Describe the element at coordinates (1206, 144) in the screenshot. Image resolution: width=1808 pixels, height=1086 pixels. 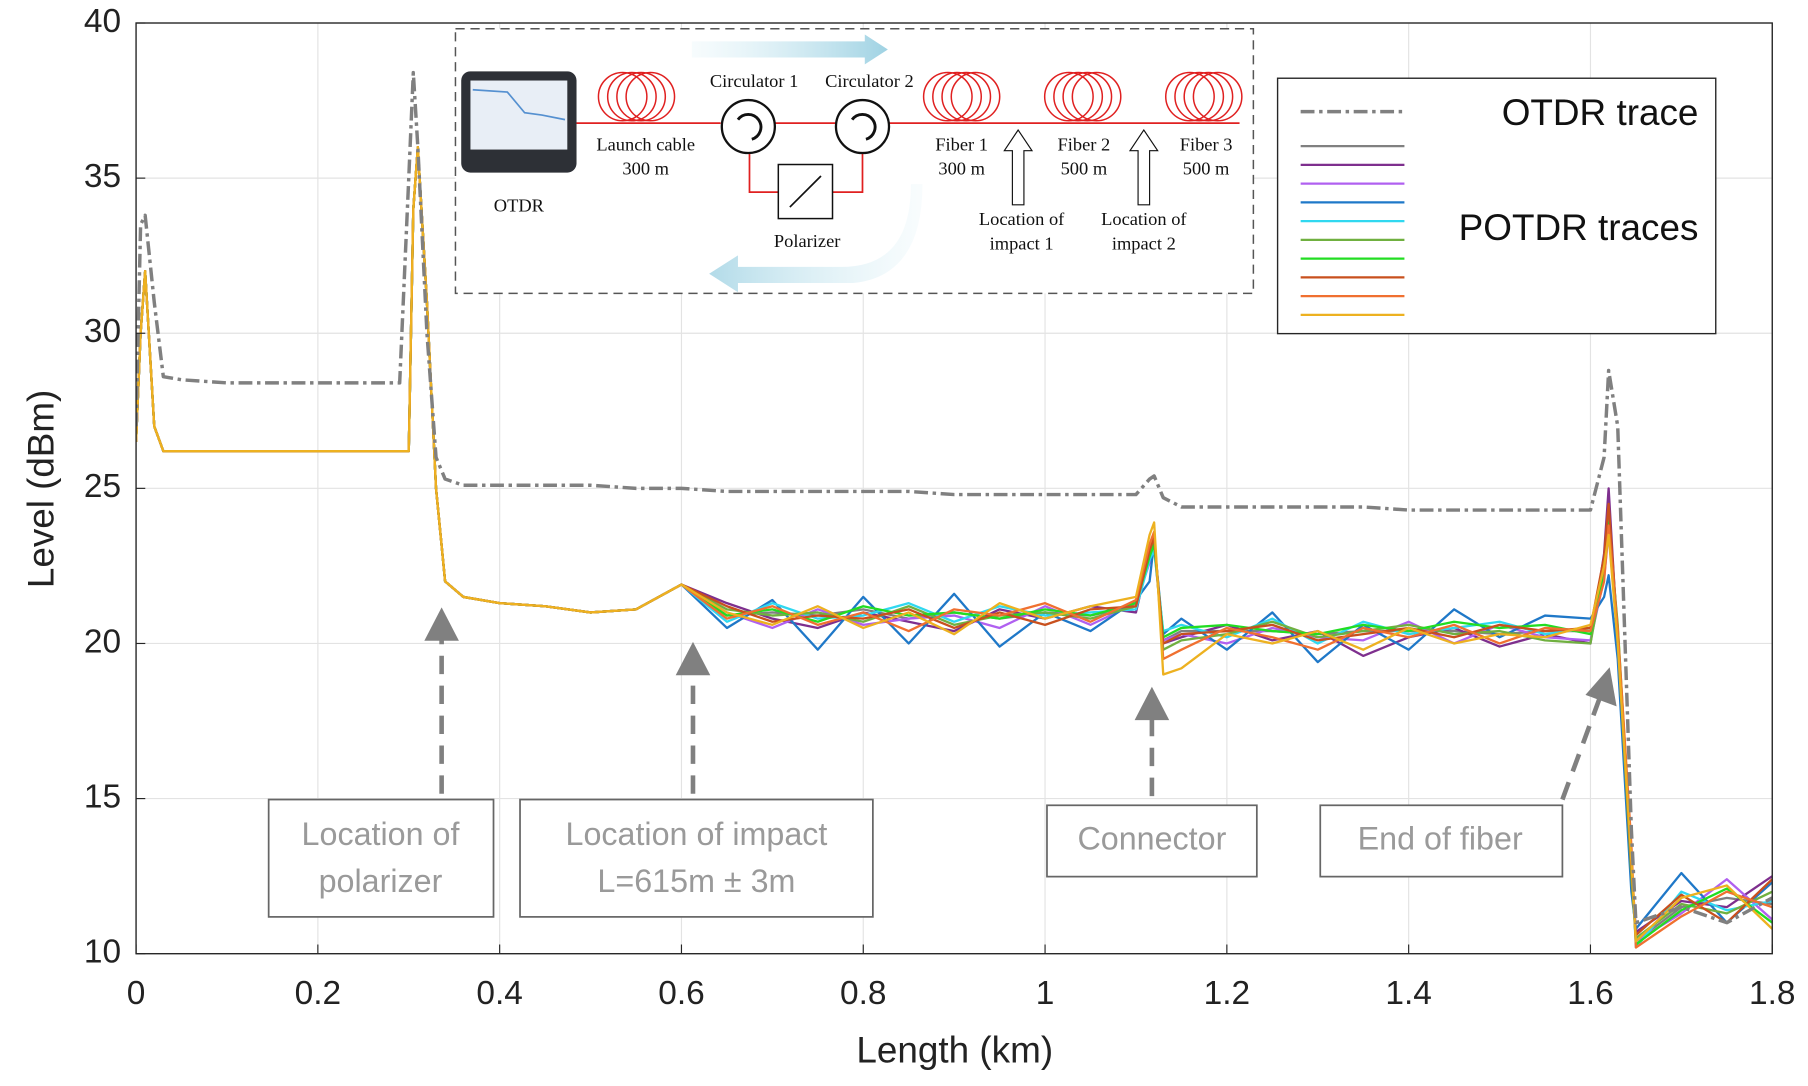
I see `inset-label: Fiber 3` at that location.